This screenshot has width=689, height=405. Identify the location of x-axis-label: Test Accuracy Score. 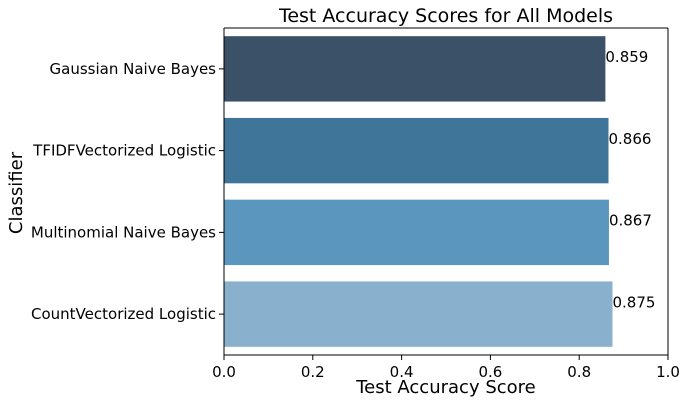
(445, 387).